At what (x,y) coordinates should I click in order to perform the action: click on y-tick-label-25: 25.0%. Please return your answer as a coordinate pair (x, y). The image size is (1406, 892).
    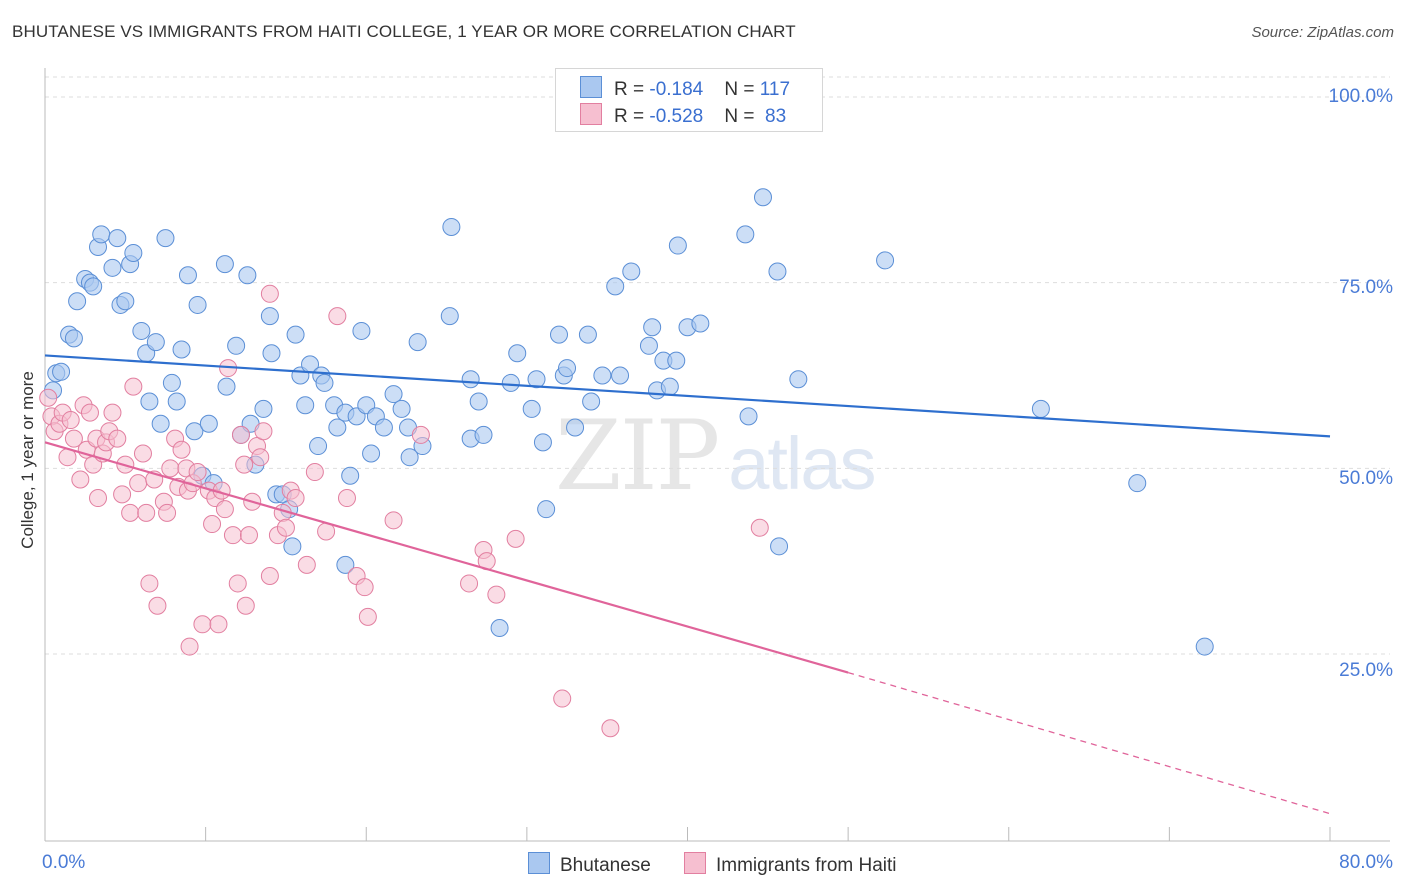
    Looking at the image, I should click on (1366, 670).